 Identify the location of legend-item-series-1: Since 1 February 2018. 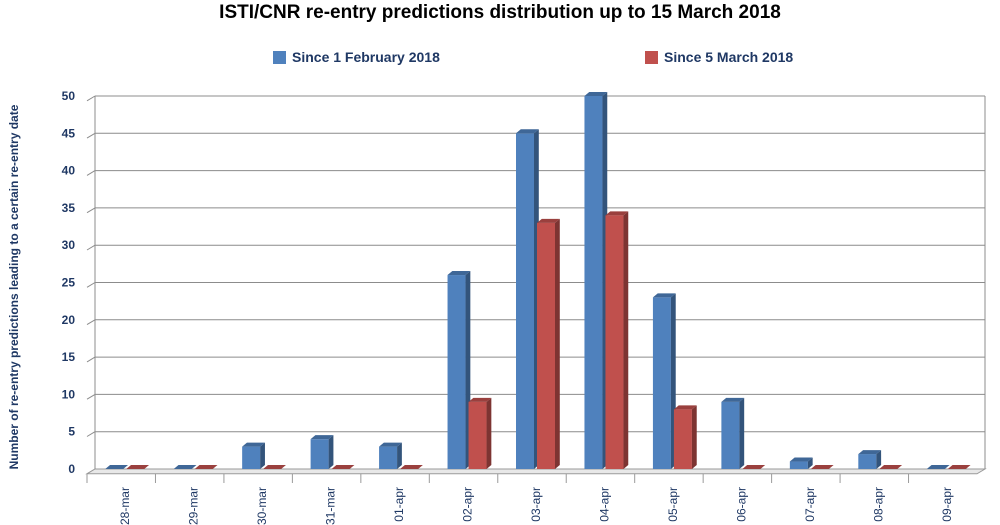
(356, 57).